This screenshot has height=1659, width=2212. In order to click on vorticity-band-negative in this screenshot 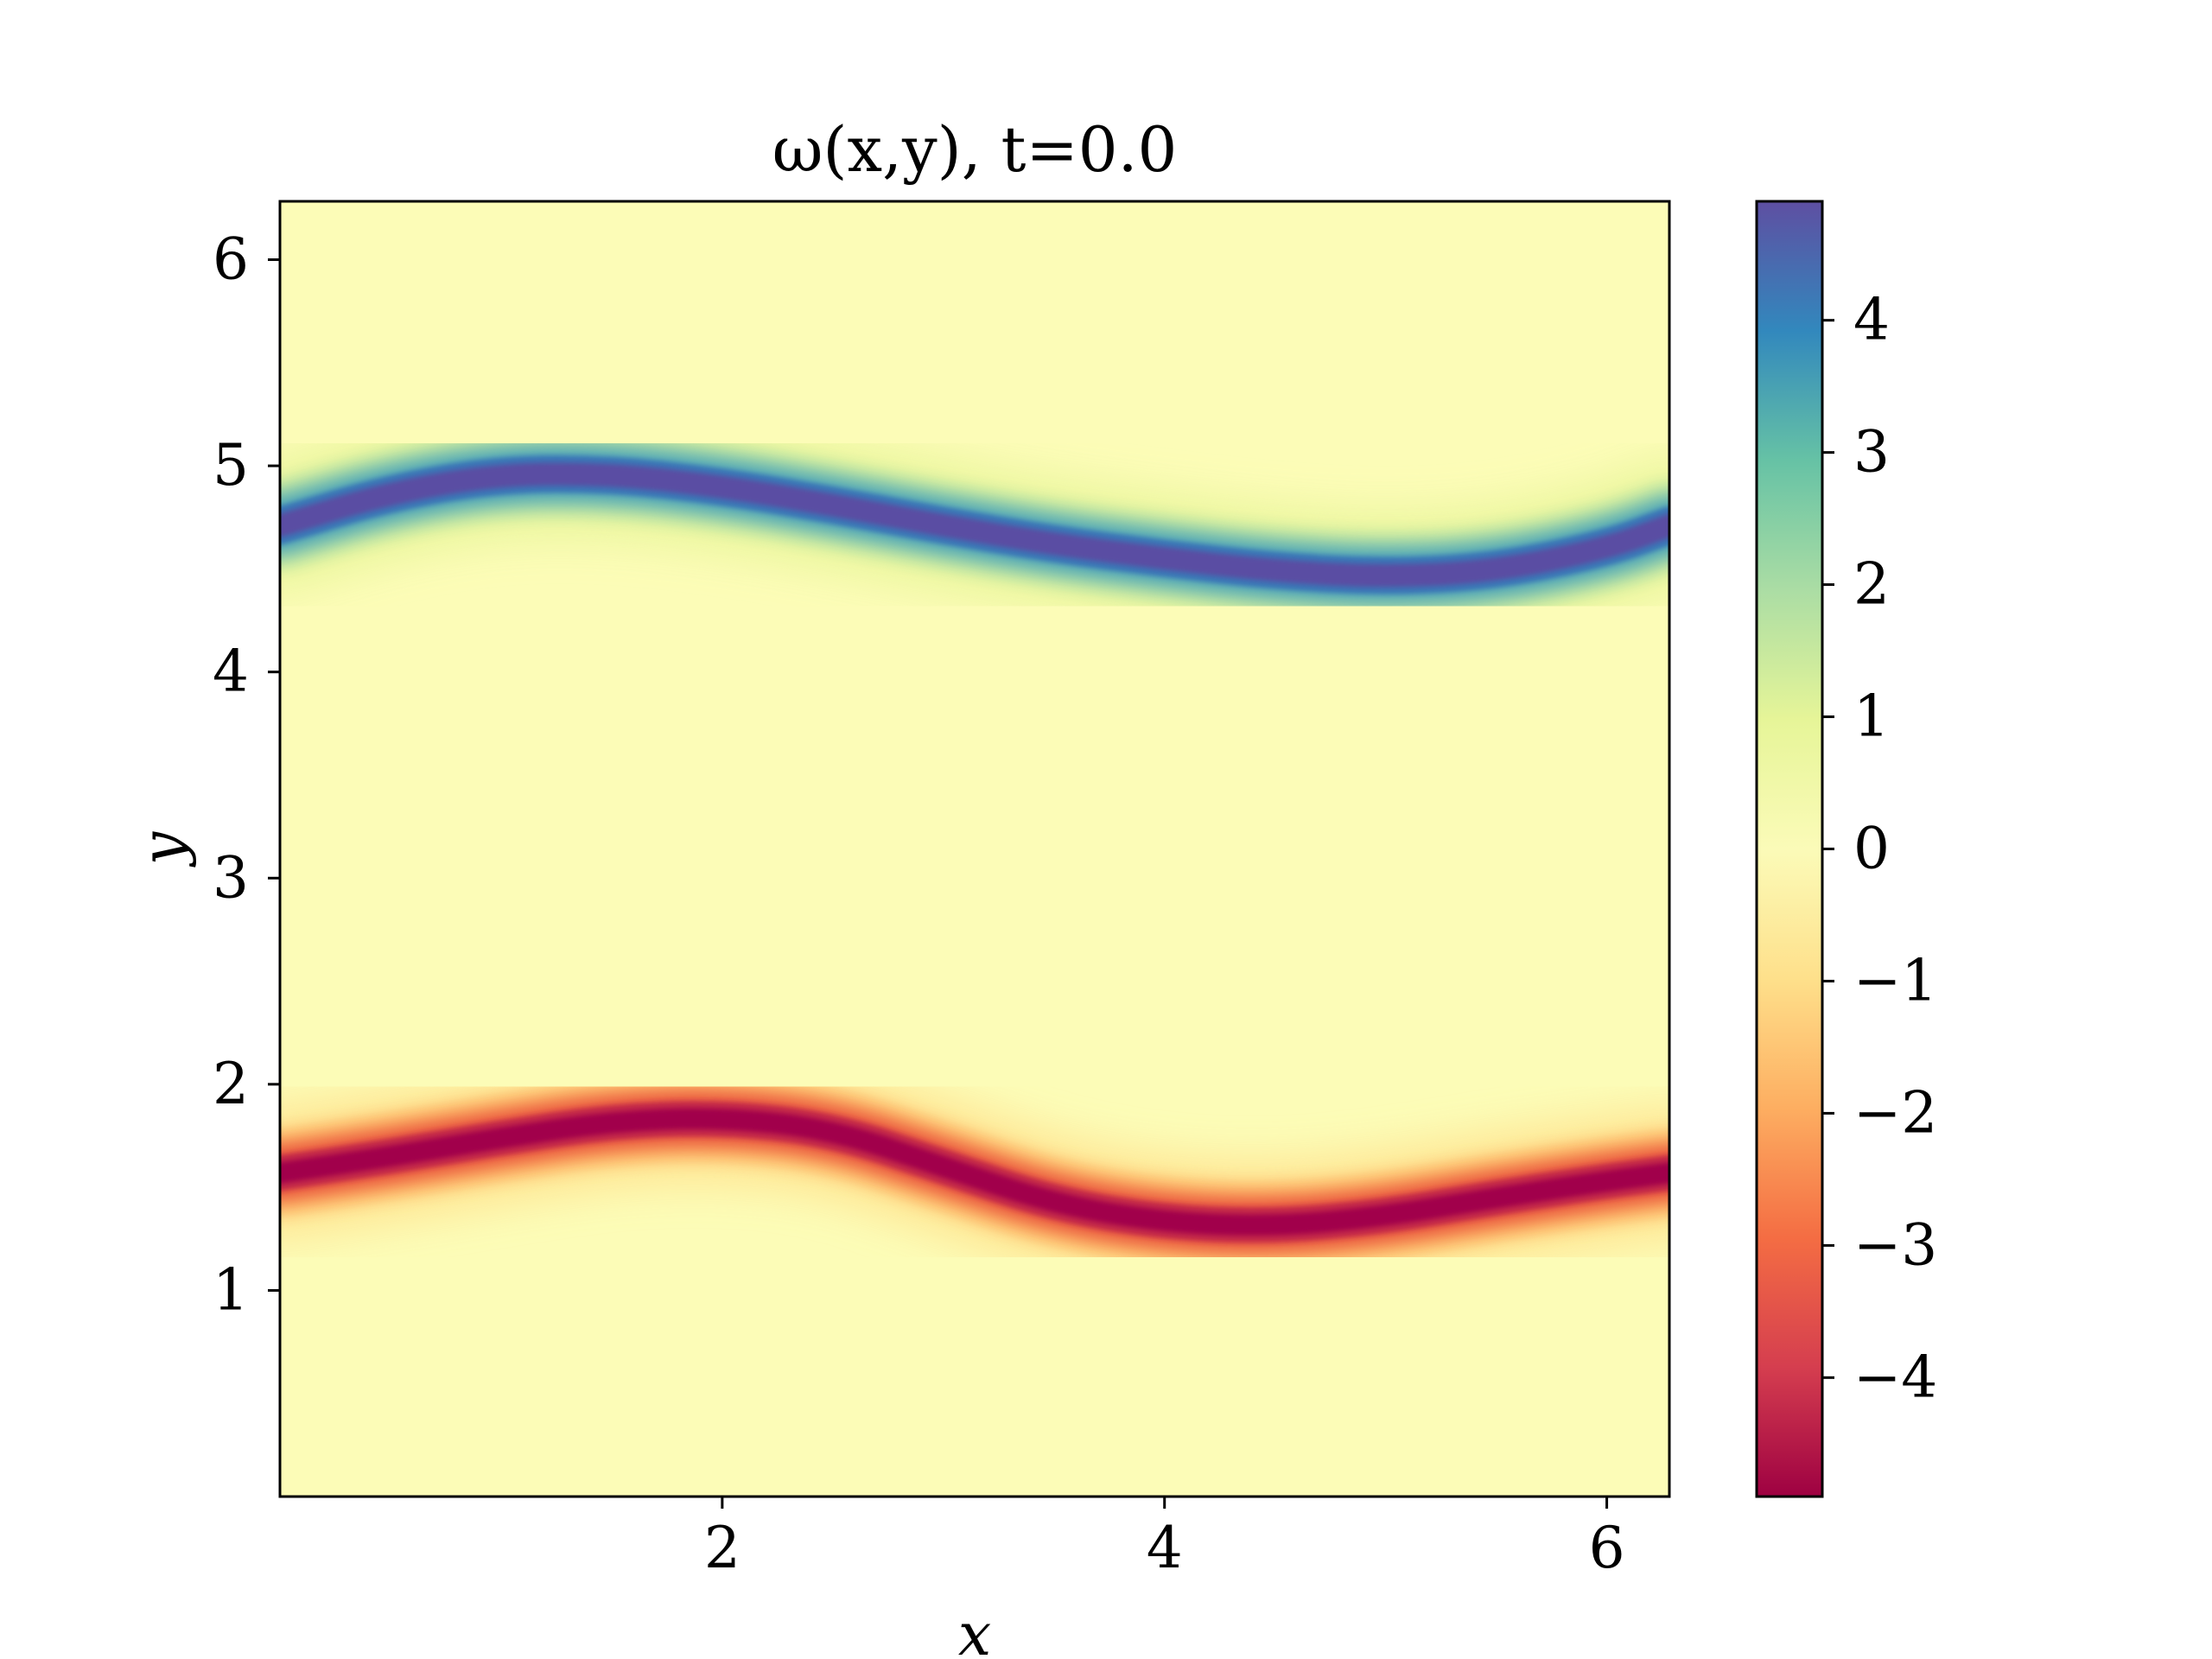, I will do `click(974, 1171)`.